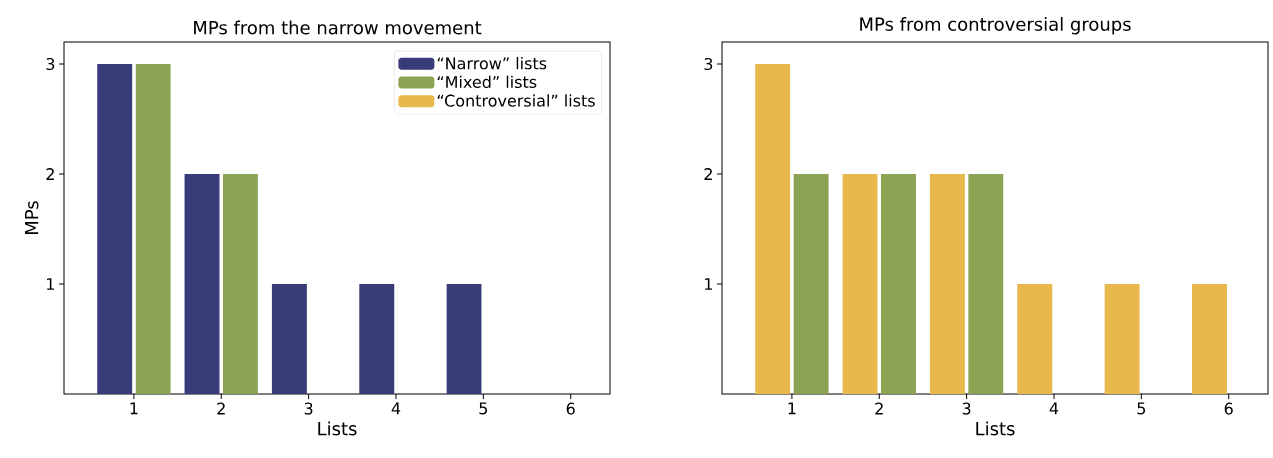 Image resolution: width=1273 pixels, height=458 pixels. Describe the element at coordinates (487, 82) in the screenshot. I see `legend-label: “Mixed” lists` at that location.